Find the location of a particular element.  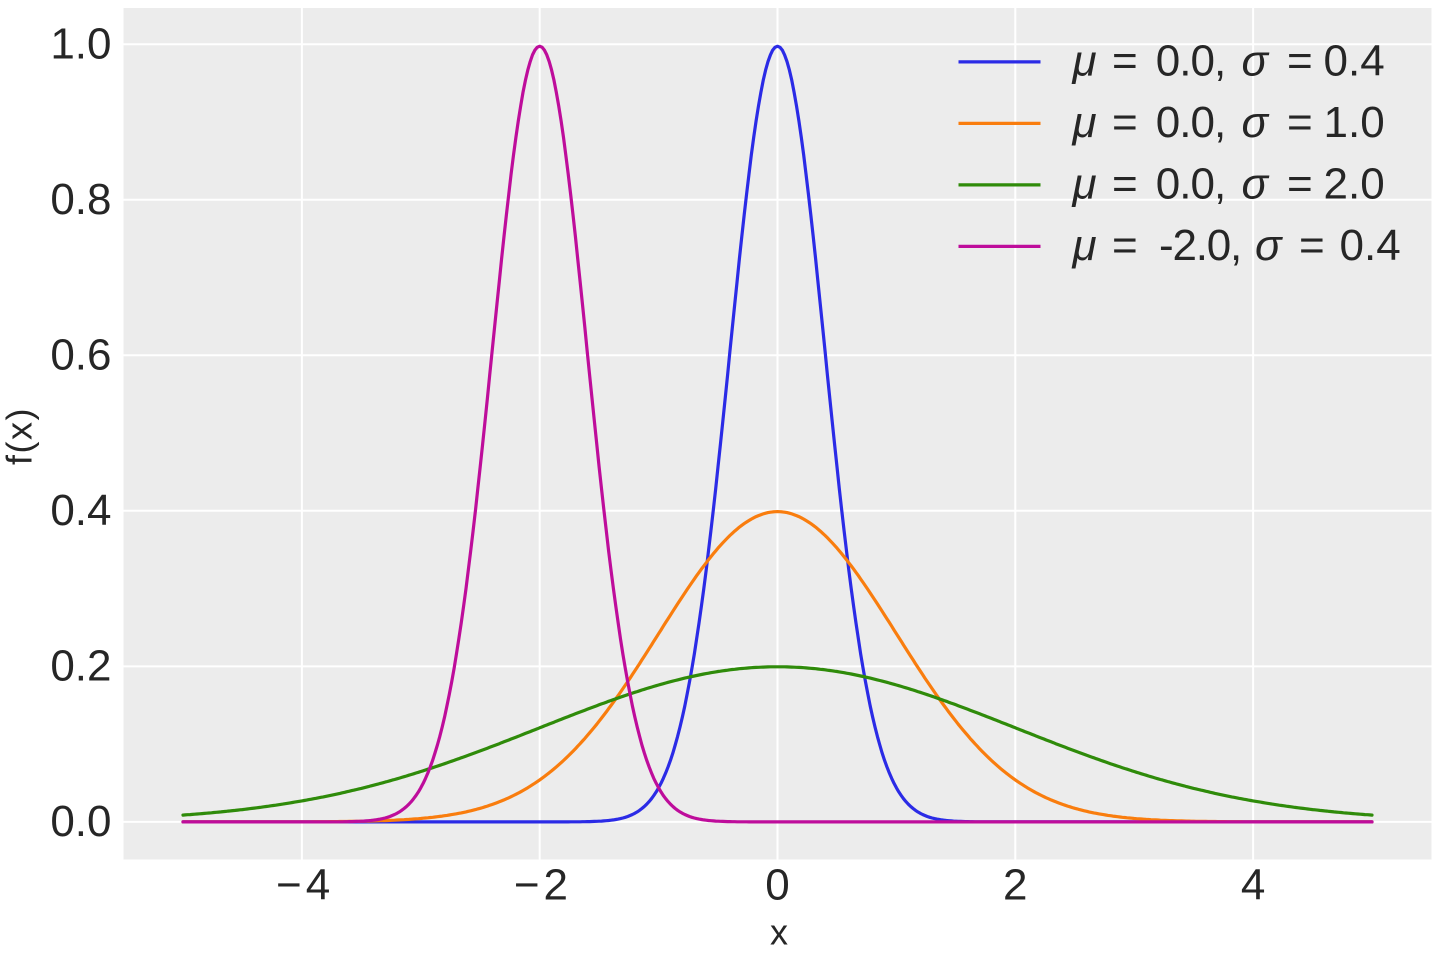

svg-text: x is located at coordinates (779, 932).